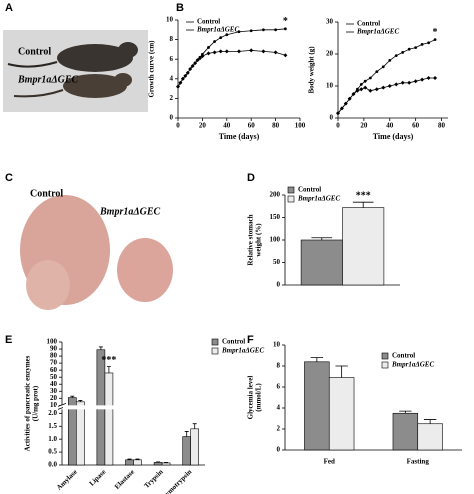 The width and height of the screenshot is (474, 494). What do you see at coordinates (36, 403) in the screenshot?
I see `y-axis-title: (U/mg prot)` at bounding box center [36, 403].